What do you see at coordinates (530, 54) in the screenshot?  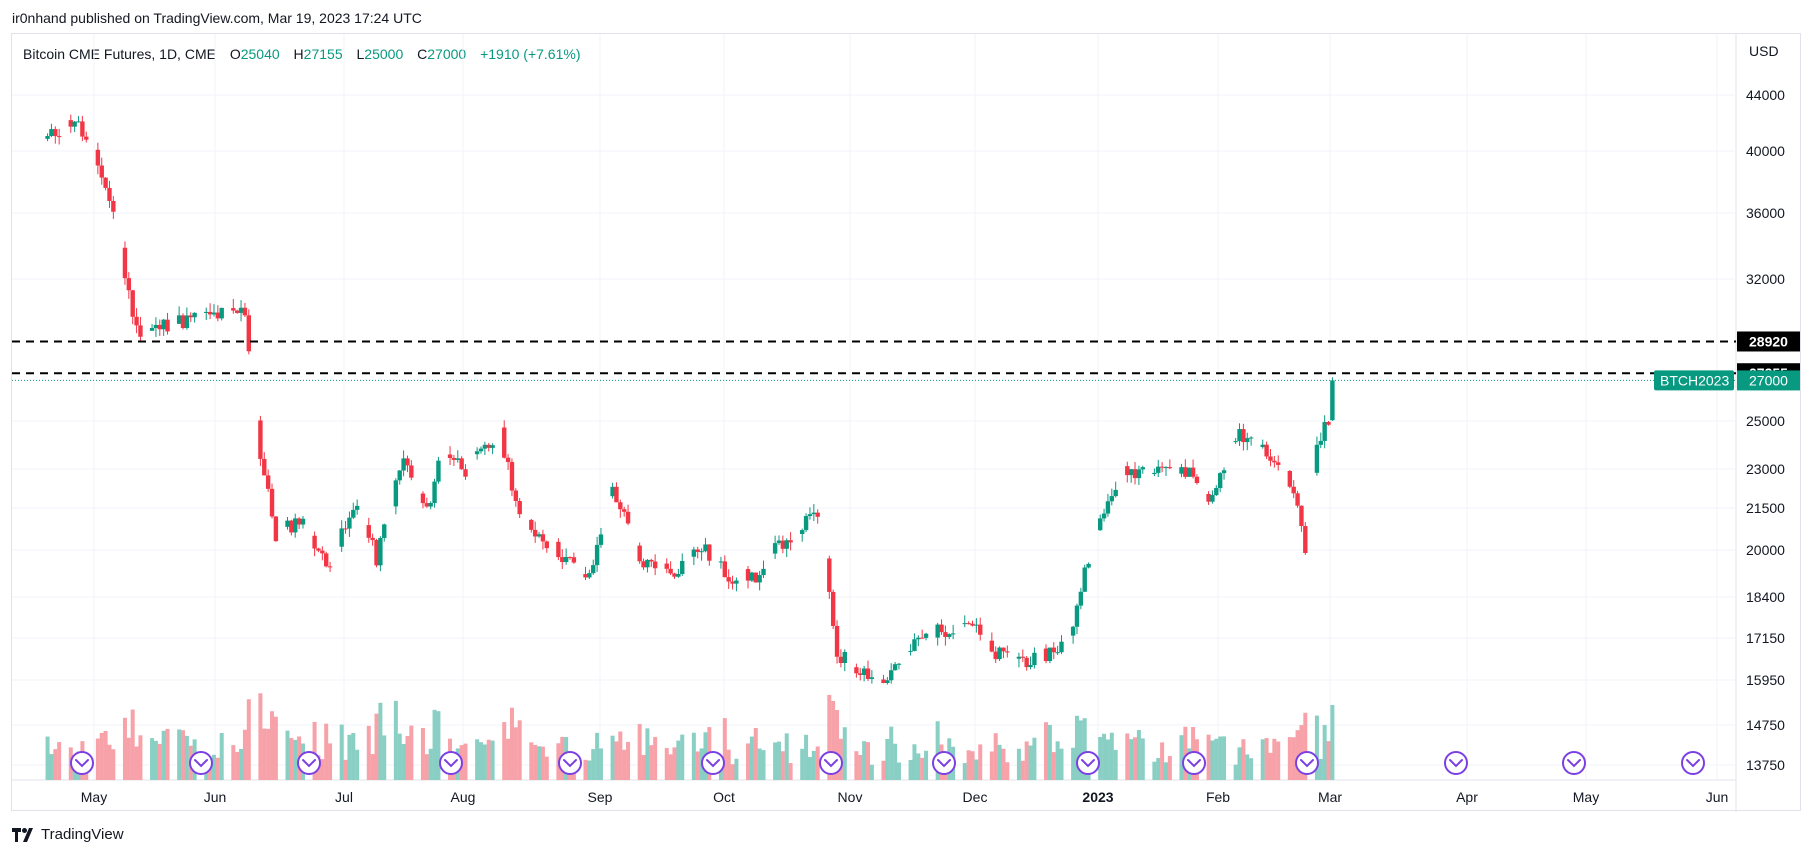 I see `change-value: +1910 (+7.61%)` at bounding box center [530, 54].